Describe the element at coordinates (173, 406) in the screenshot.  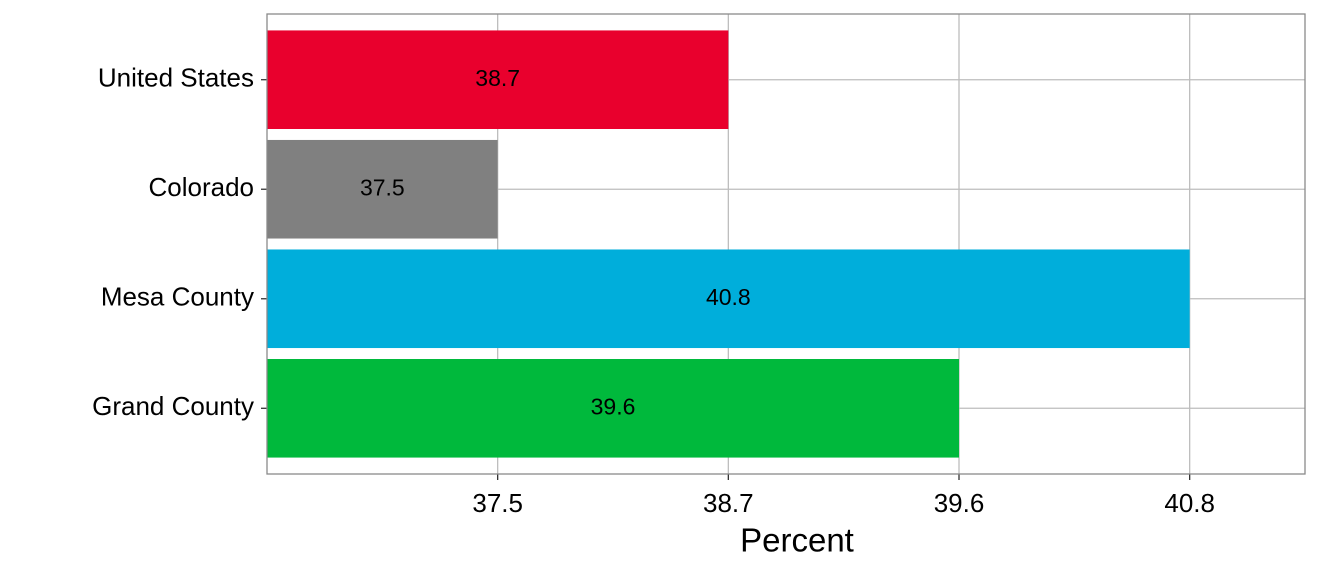
I see `y-tick-label: Grand County` at that location.